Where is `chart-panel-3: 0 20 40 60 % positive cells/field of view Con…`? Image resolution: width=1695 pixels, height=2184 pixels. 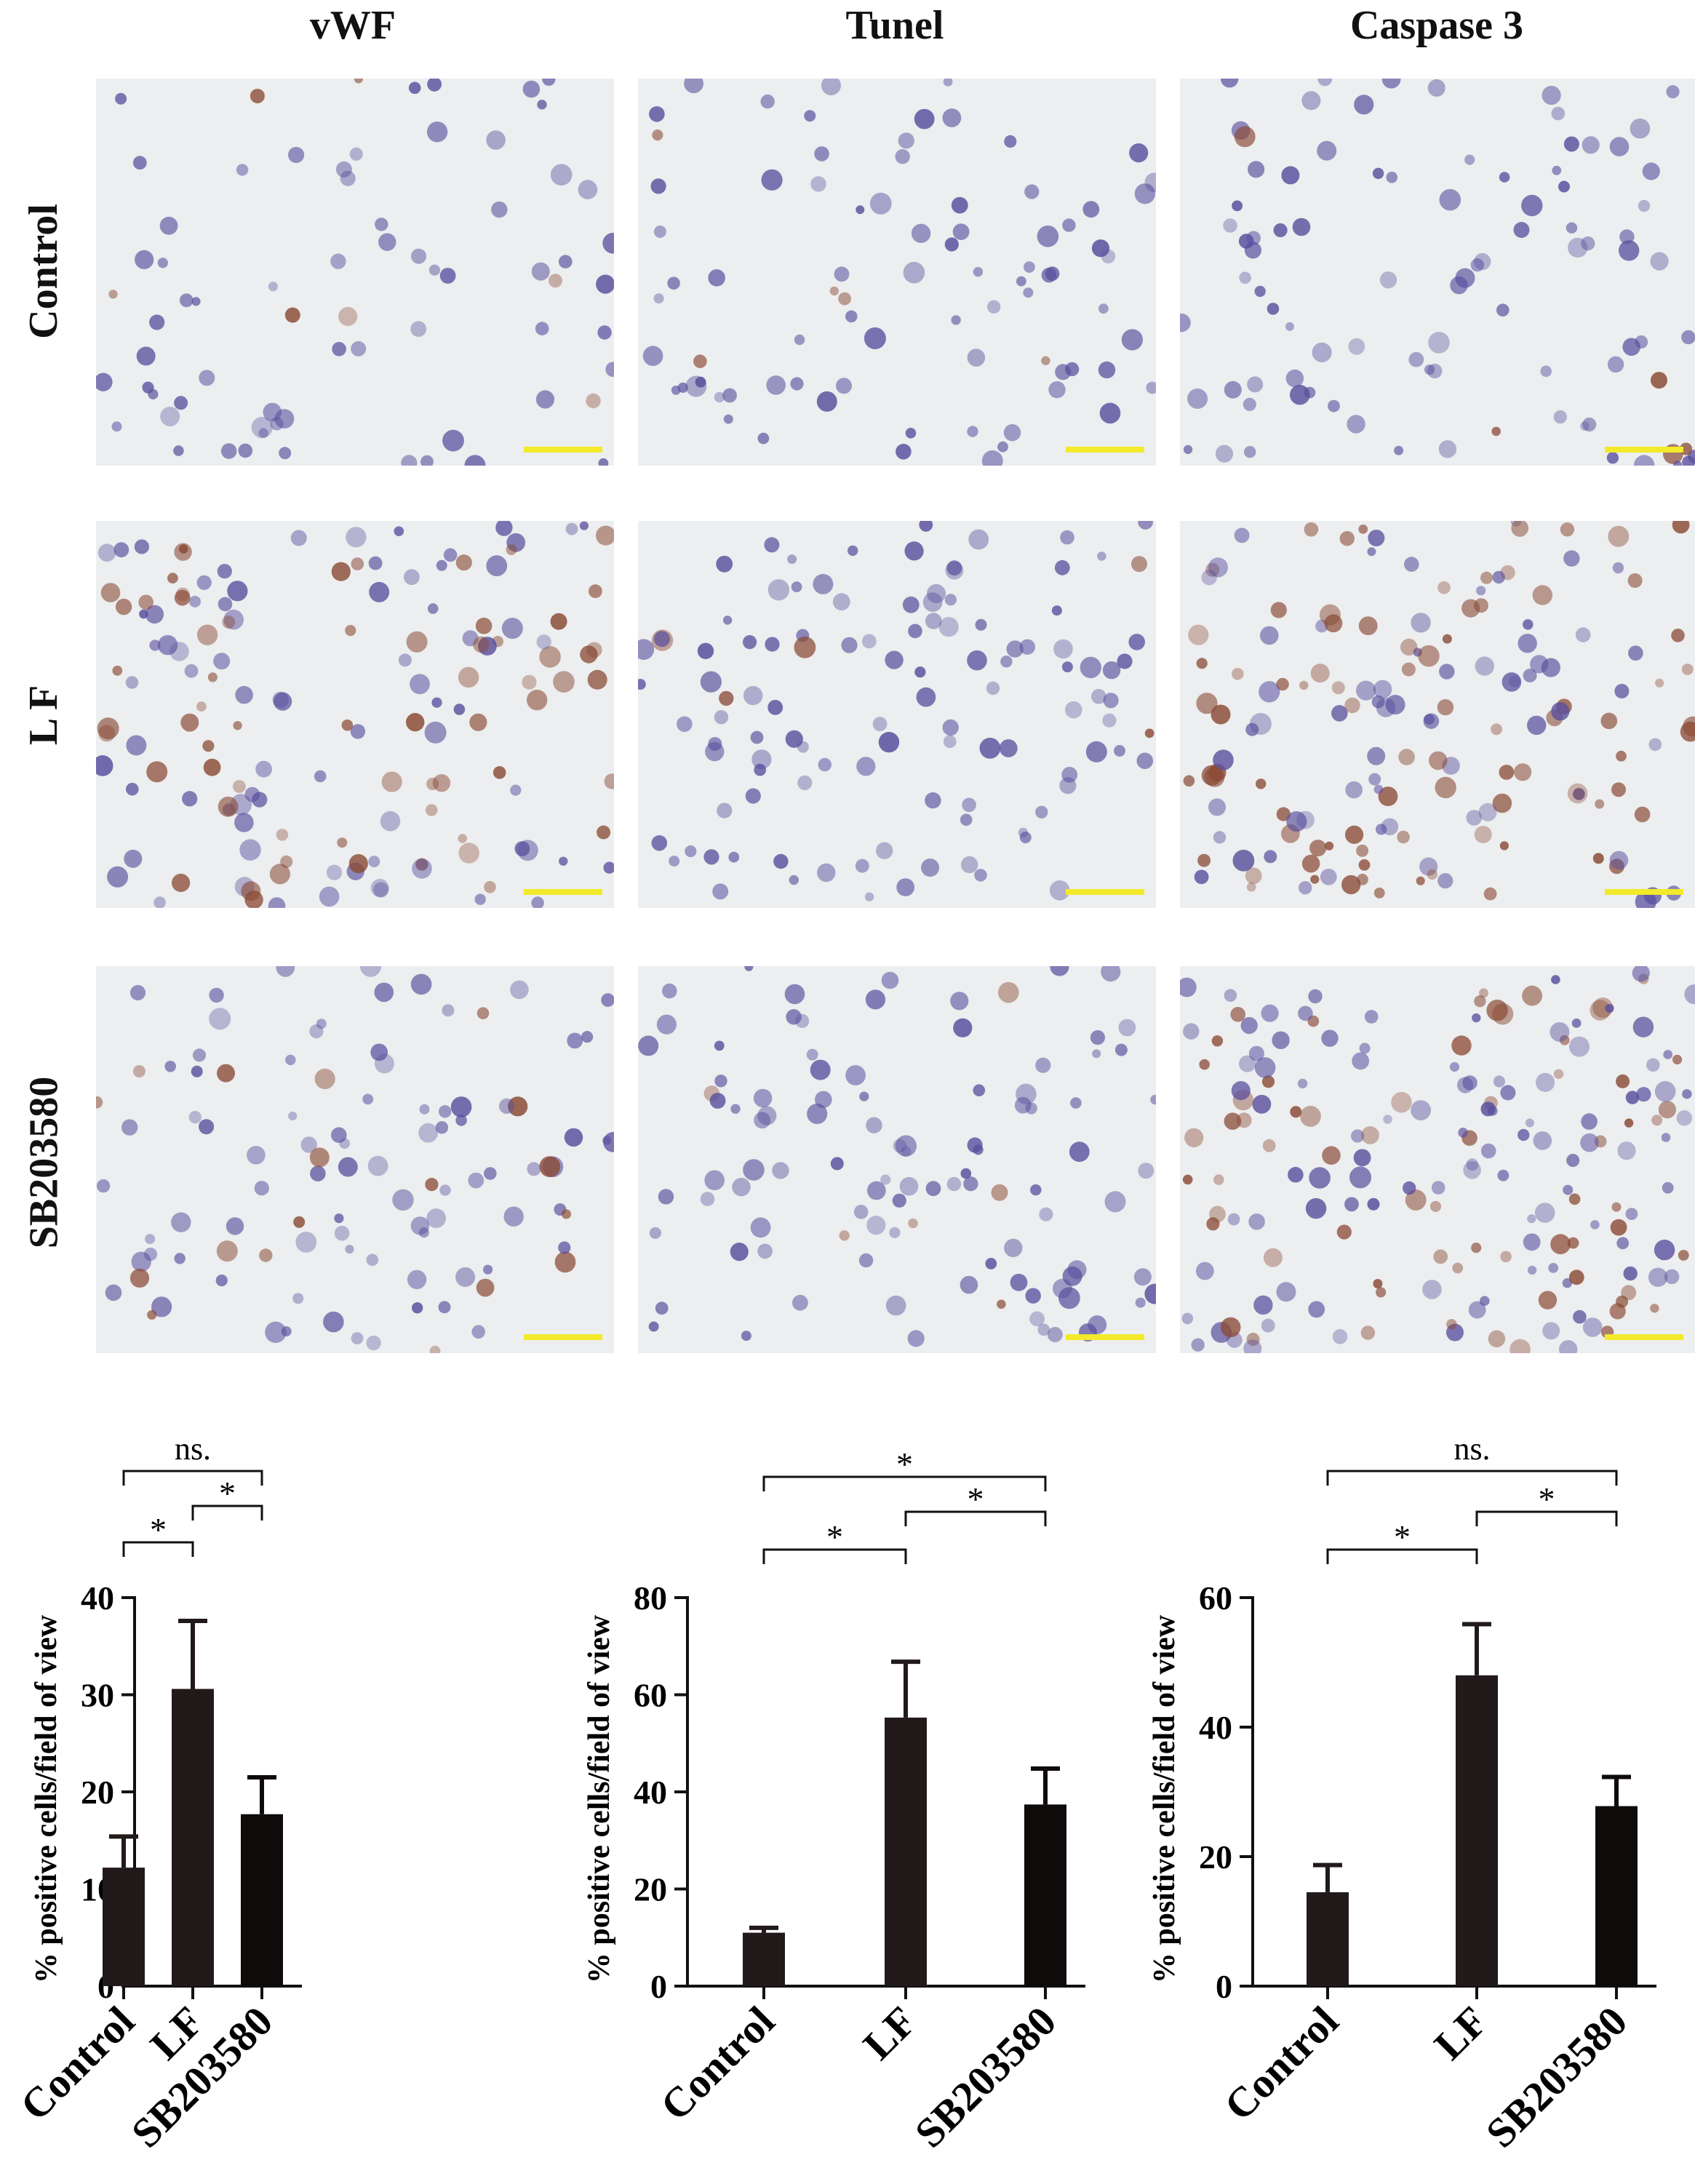 chart-panel-3: 0 20 40 60 % positive cells/field of view Con… is located at coordinates (1402, 1793).